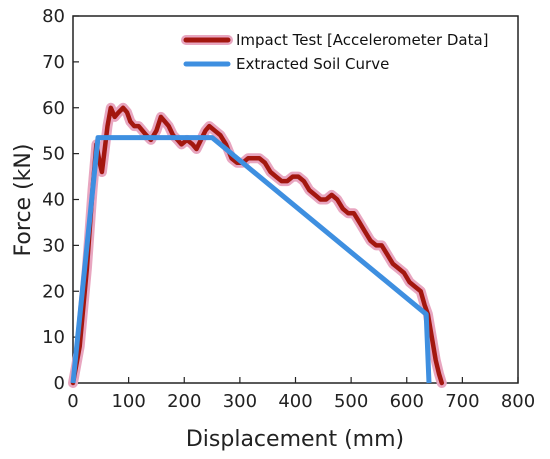 The height and width of the screenshot is (459, 550). I want to click on y-tick-label: 10, so click(53, 337).